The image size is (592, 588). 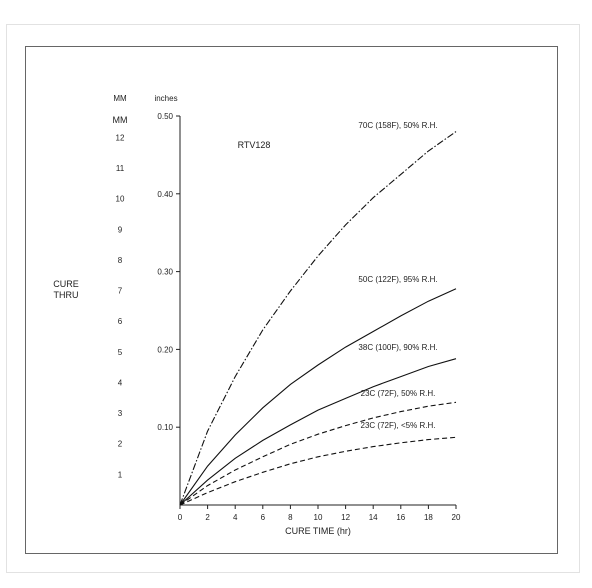 I want to click on y-tick-label: 0.50, so click(x=165, y=116).